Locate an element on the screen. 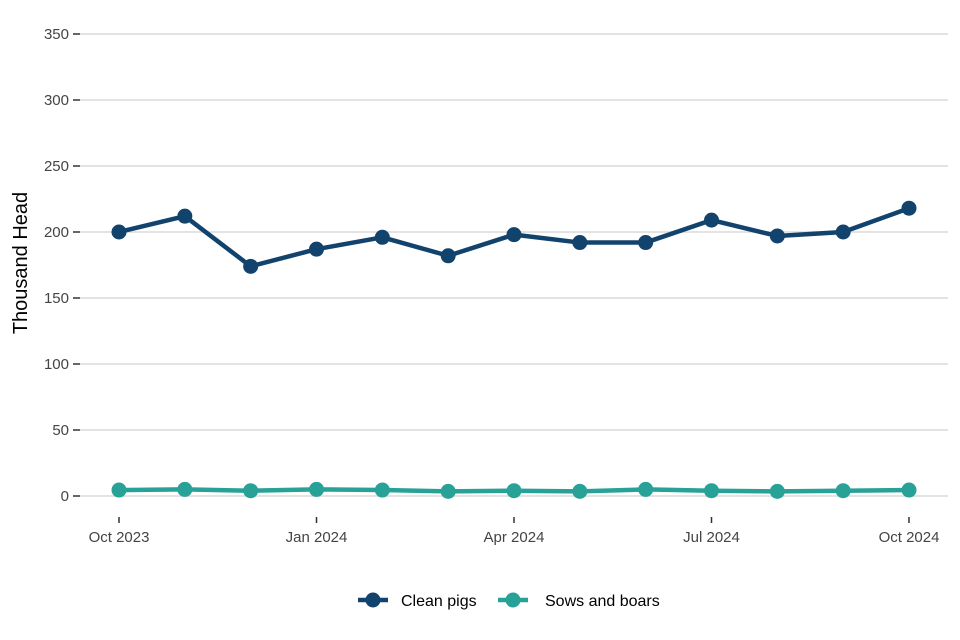 The image size is (960, 640). y-tick-label: 200 is located at coordinates (56, 232).